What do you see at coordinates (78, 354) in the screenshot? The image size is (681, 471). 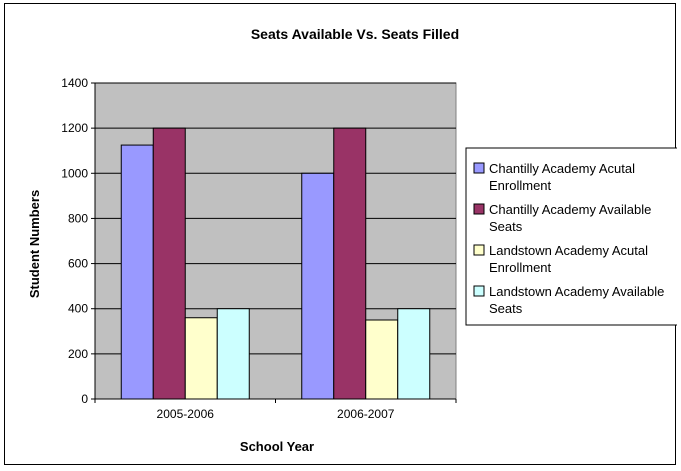 I see `y-tick-label: 200` at bounding box center [78, 354].